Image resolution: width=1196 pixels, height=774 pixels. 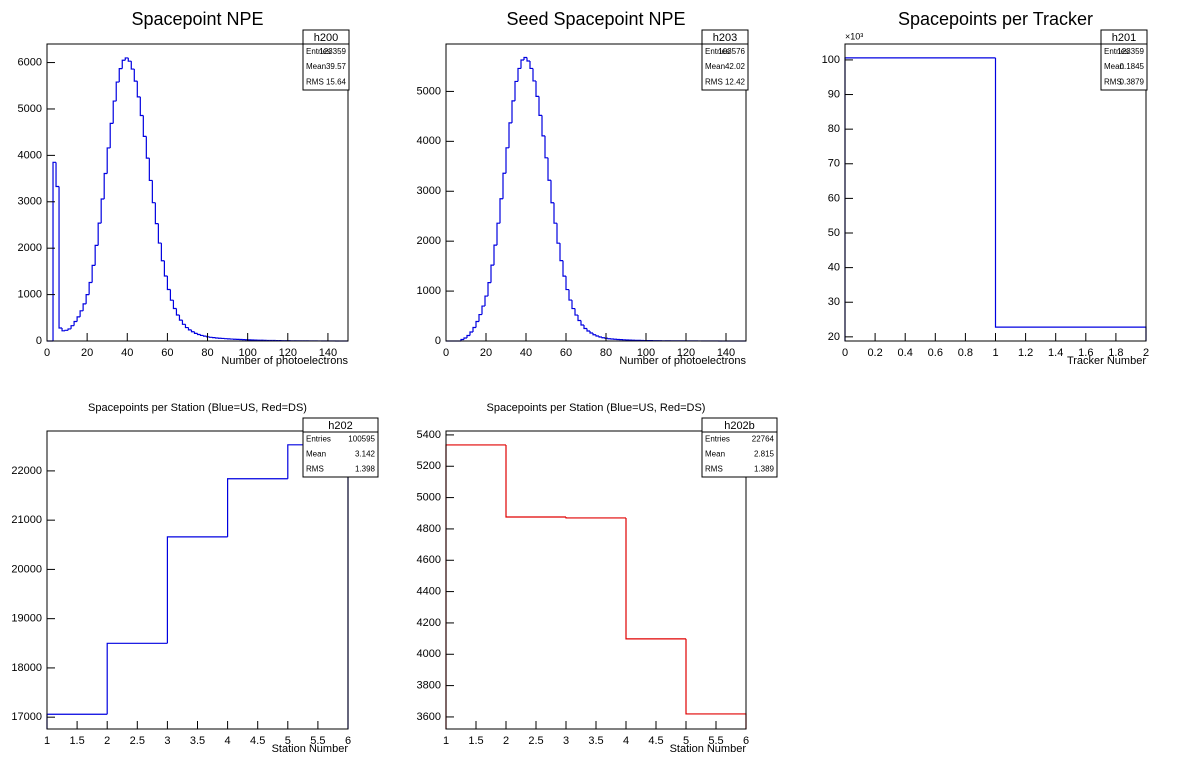 What do you see at coordinates (429, 241) in the screenshot?
I see `y-tick-label: 2000` at bounding box center [429, 241].